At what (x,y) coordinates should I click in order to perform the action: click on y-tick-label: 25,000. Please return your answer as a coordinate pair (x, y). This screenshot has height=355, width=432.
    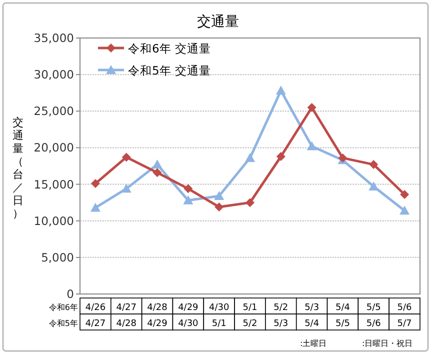
    Looking at the image, I should click on (54, 111).